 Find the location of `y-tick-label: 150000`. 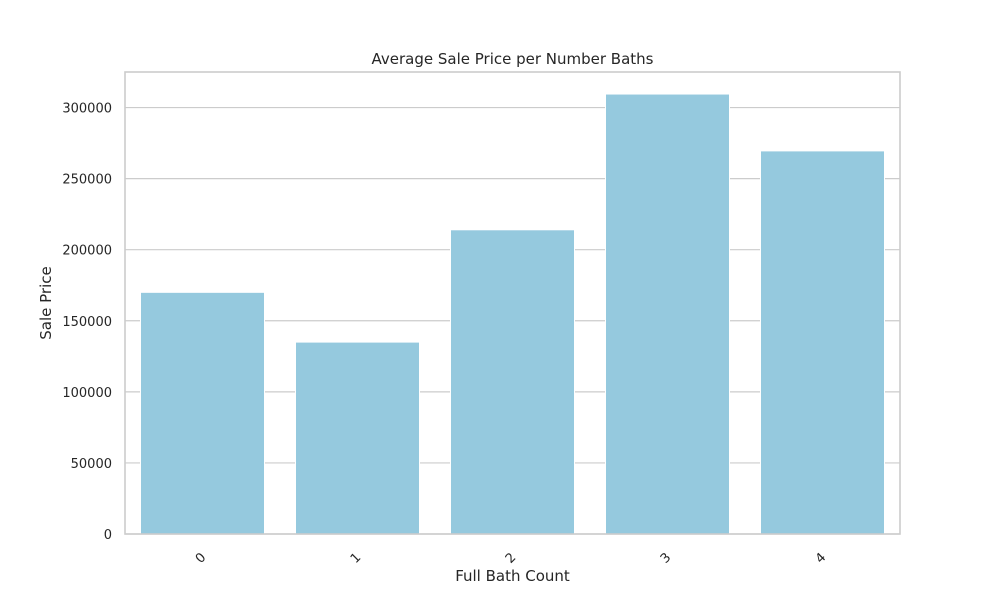

y-tick-label: 150000 is located at coordinates (87, 322).